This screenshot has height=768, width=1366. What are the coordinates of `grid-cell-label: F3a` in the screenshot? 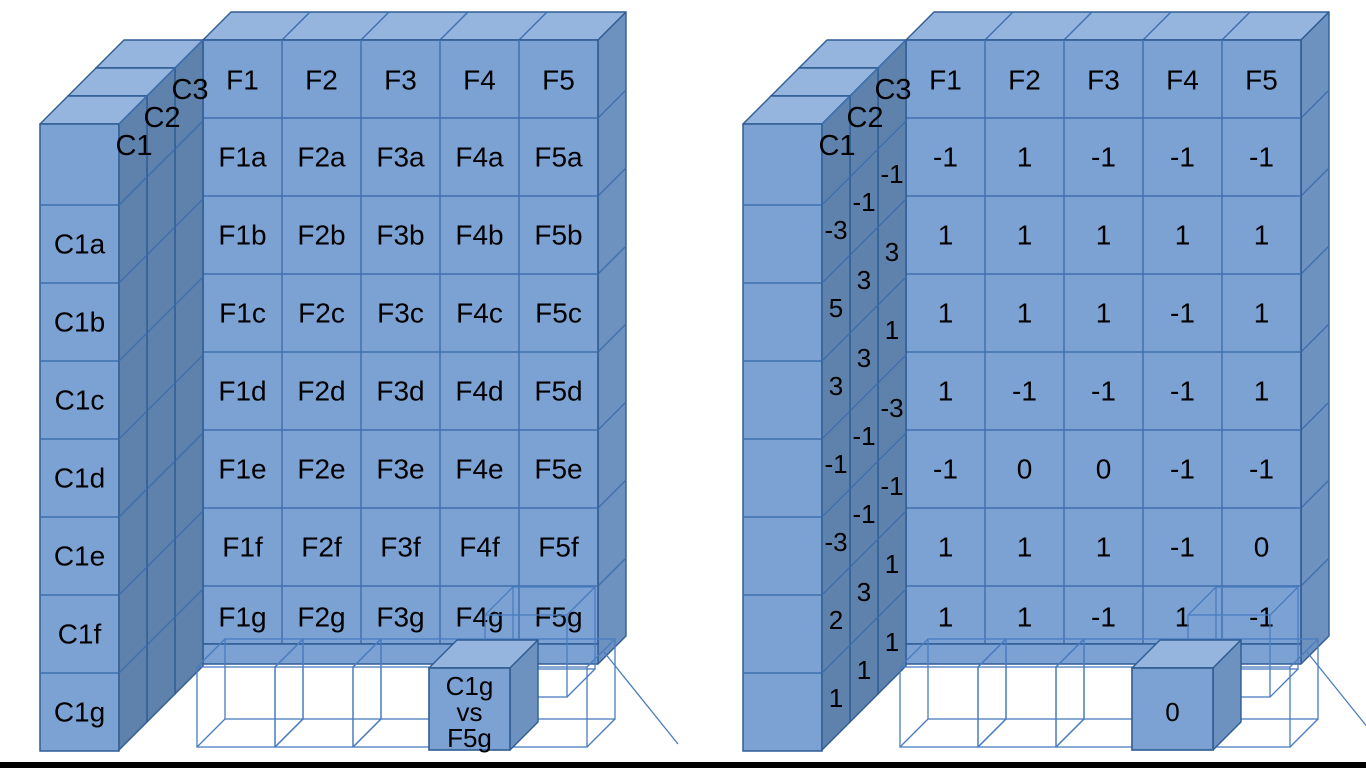 It's located at (400, 157).